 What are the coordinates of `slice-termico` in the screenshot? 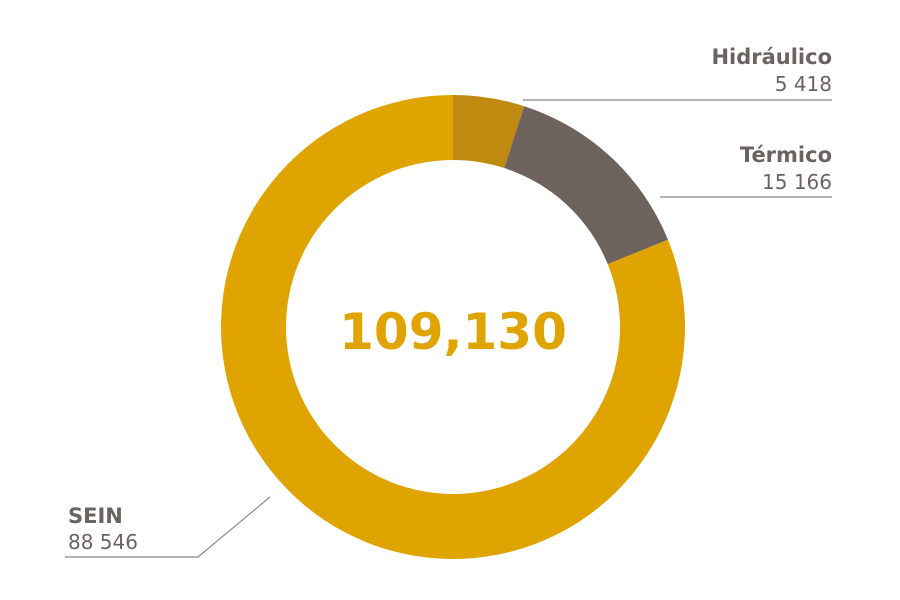 It's located at (586, 185).